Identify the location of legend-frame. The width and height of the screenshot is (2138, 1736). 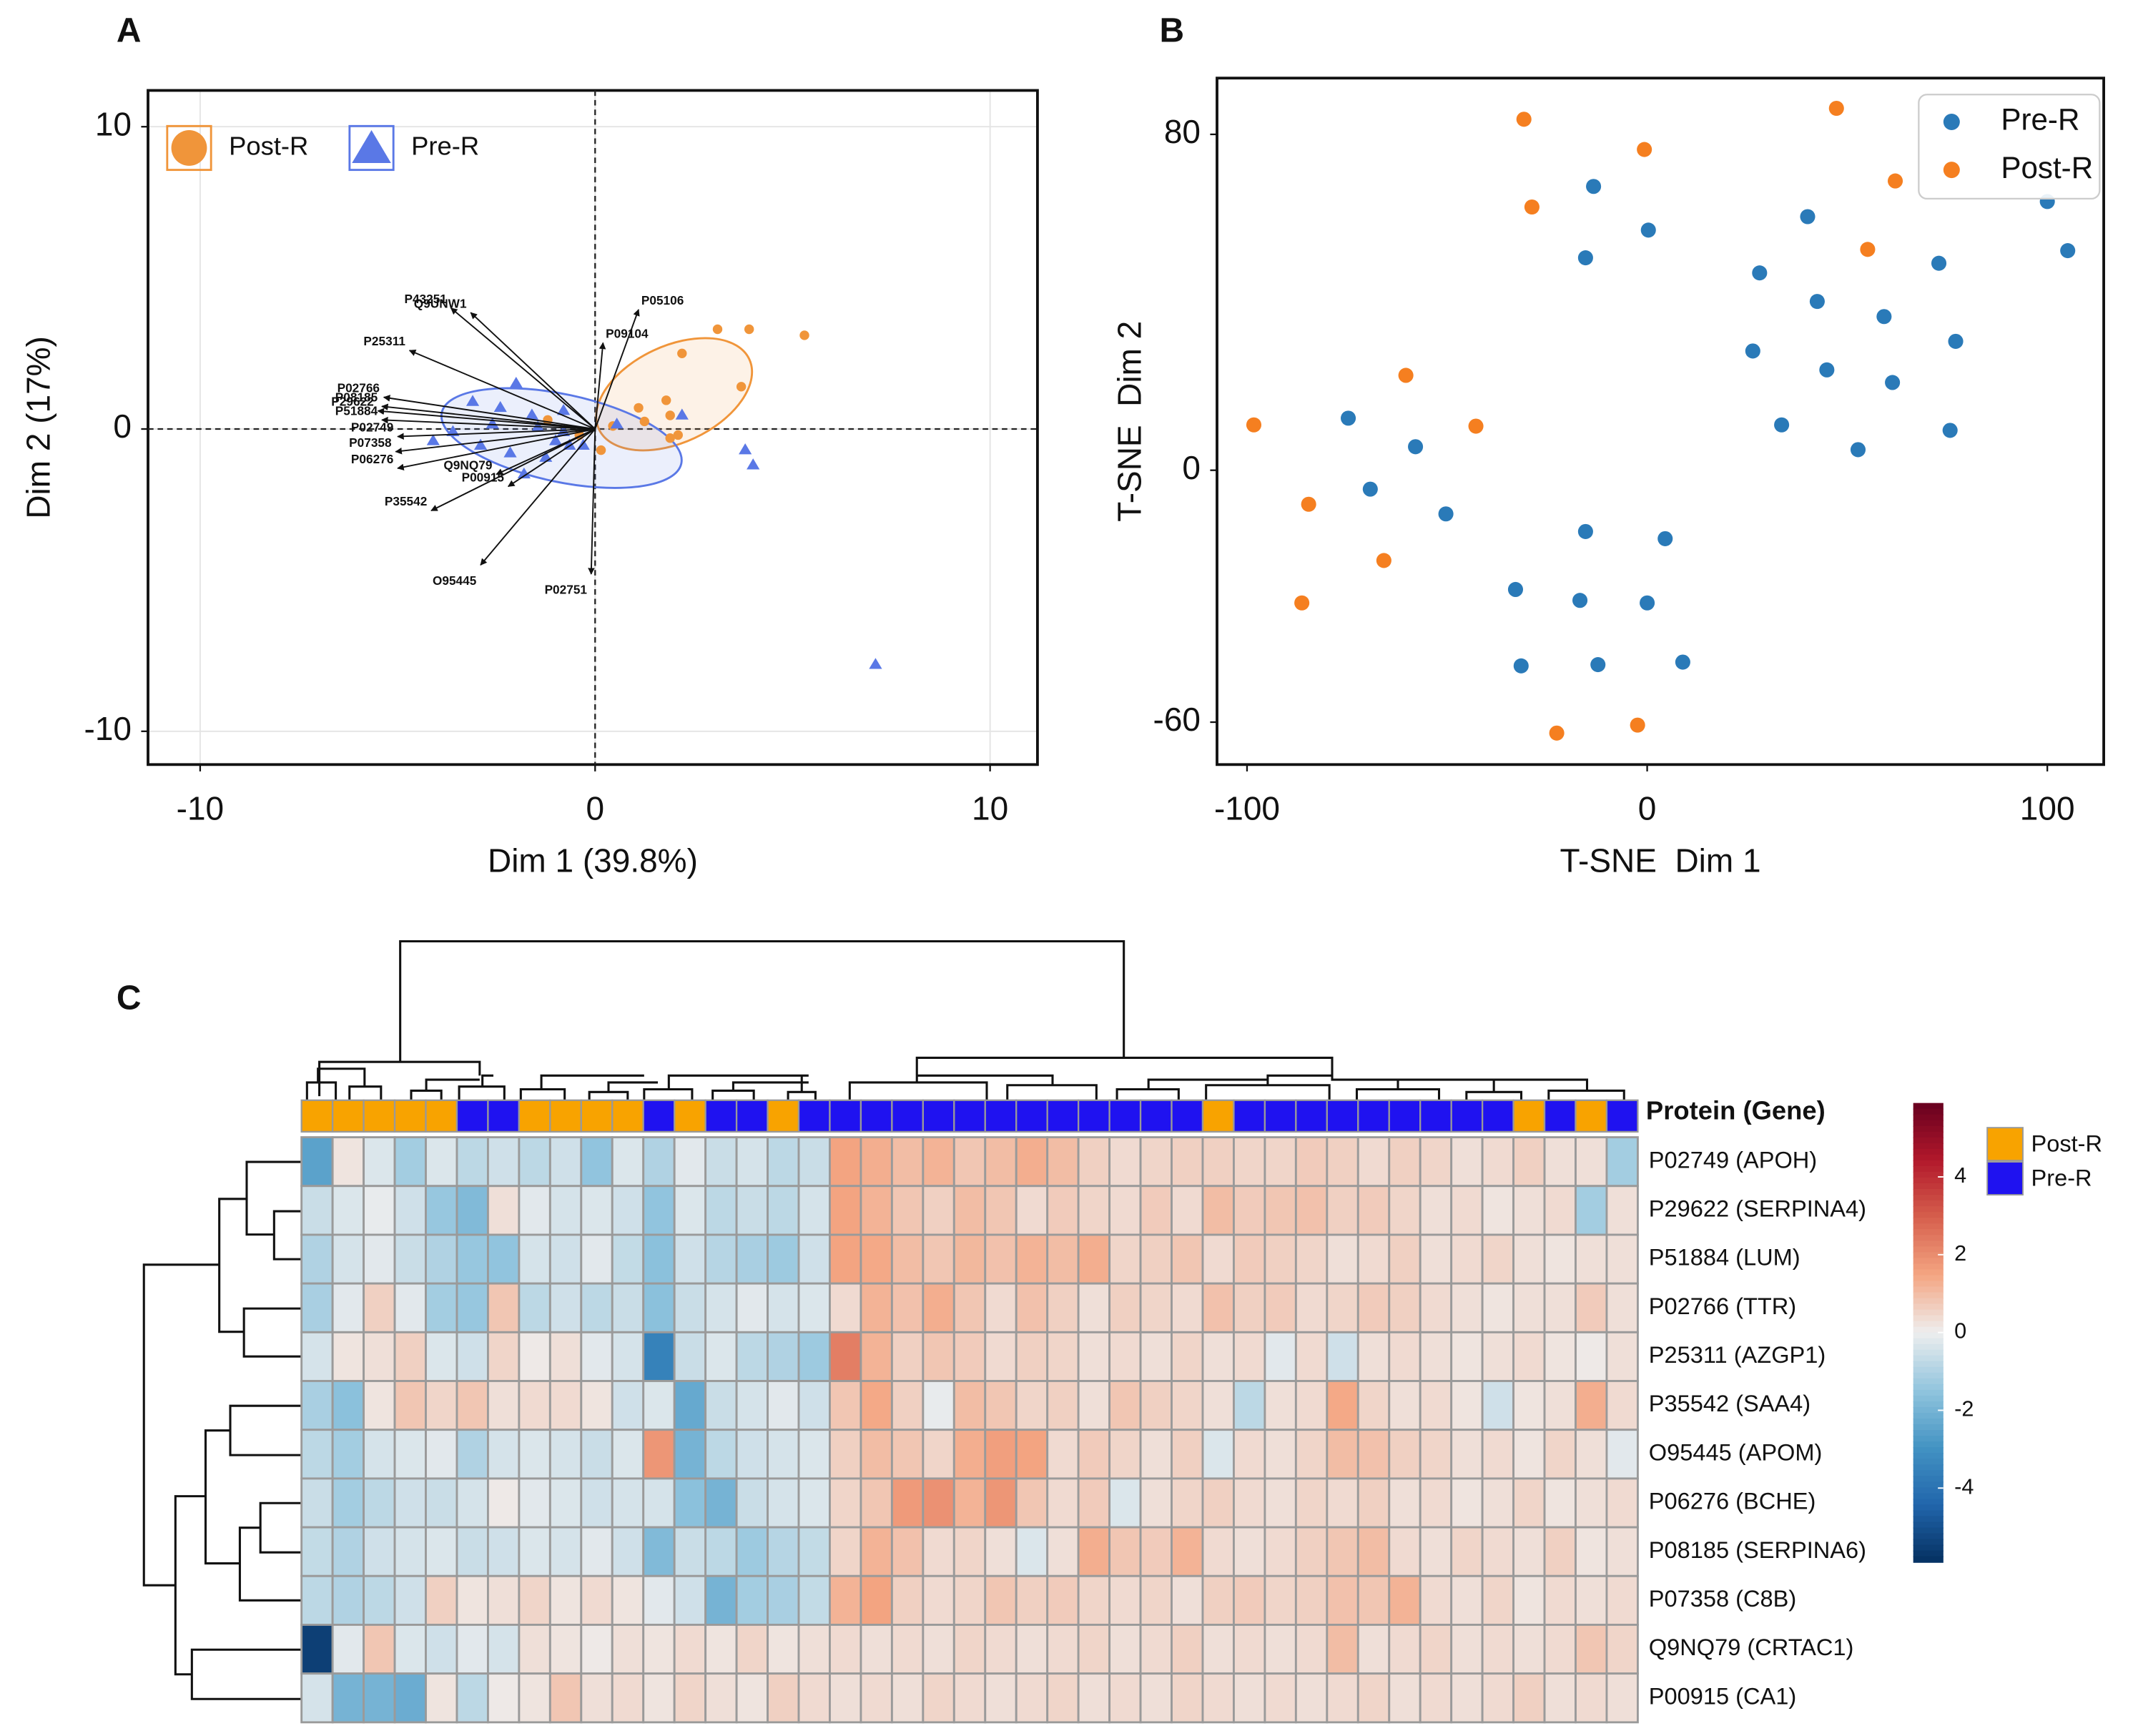
(2009, 147).